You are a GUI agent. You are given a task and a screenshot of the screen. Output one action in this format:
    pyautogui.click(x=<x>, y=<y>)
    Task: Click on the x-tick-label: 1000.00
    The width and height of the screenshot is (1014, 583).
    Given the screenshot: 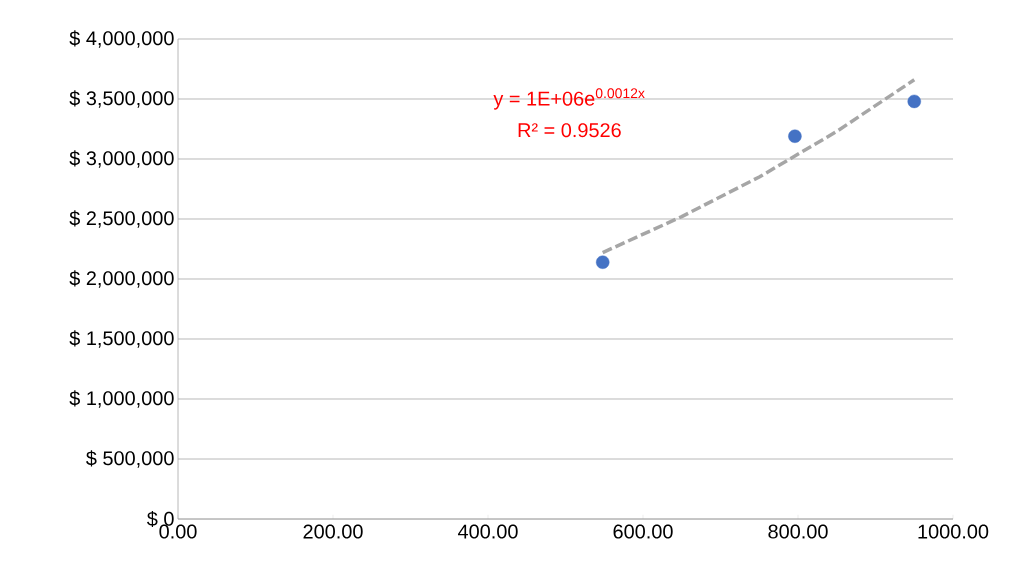 What is the action you would take?
    pyautogui.click(x=953, y=531)
    